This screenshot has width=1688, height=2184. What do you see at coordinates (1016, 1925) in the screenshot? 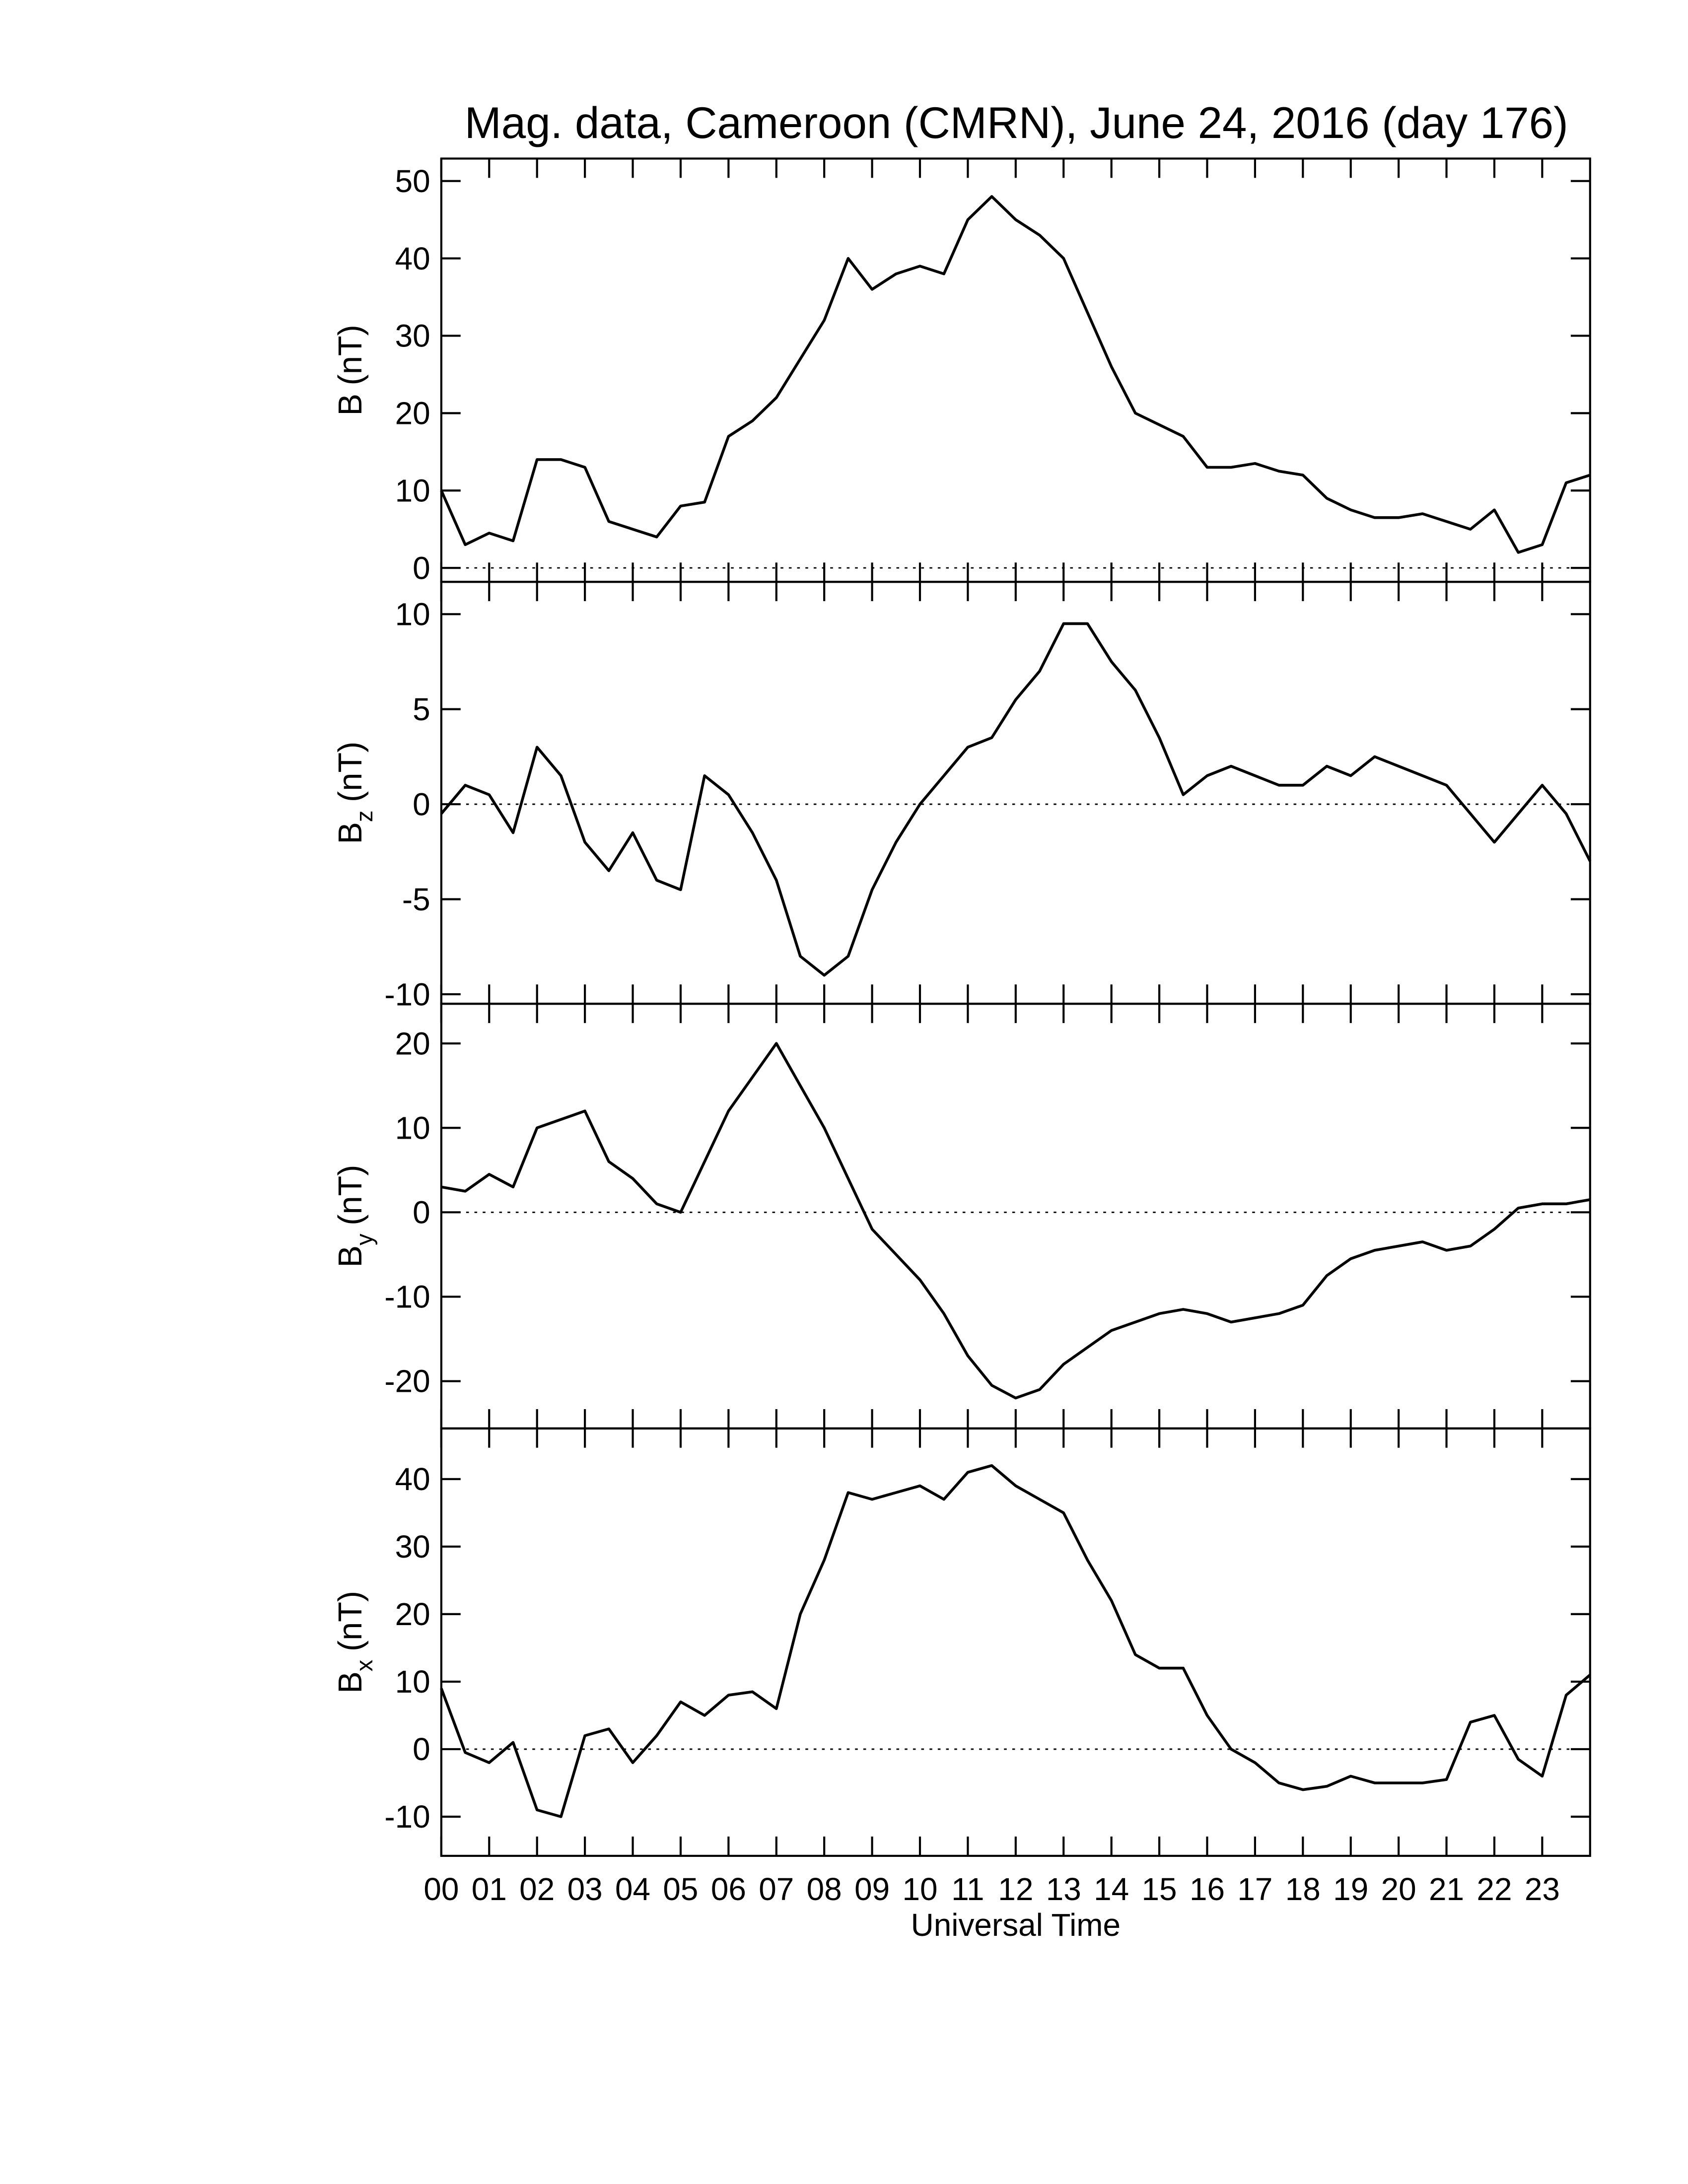
I see `x-axis-label: Universal Time` at bounding box center [1016, 1925].